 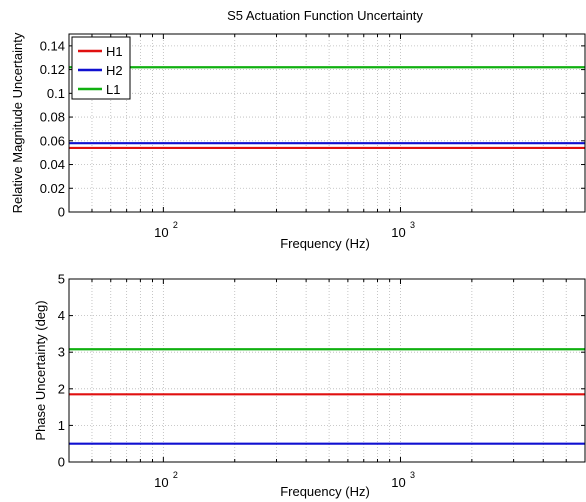 What do you see at coordinates (61, 212) in the screenshot?
I see `magnitude-ytick-label: 0` at bounding box center [61, 212].